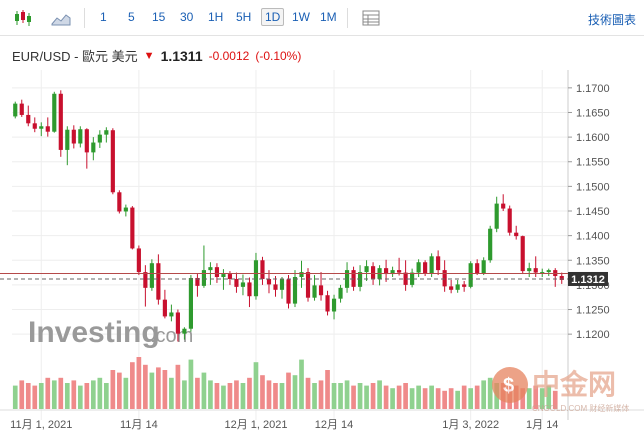 This screenshot has width=644, height=437. What do you see at coordinates (301, 17) in the screenshot?
I see `timeframe-1w: 1W` at bounding box center [301, 17].